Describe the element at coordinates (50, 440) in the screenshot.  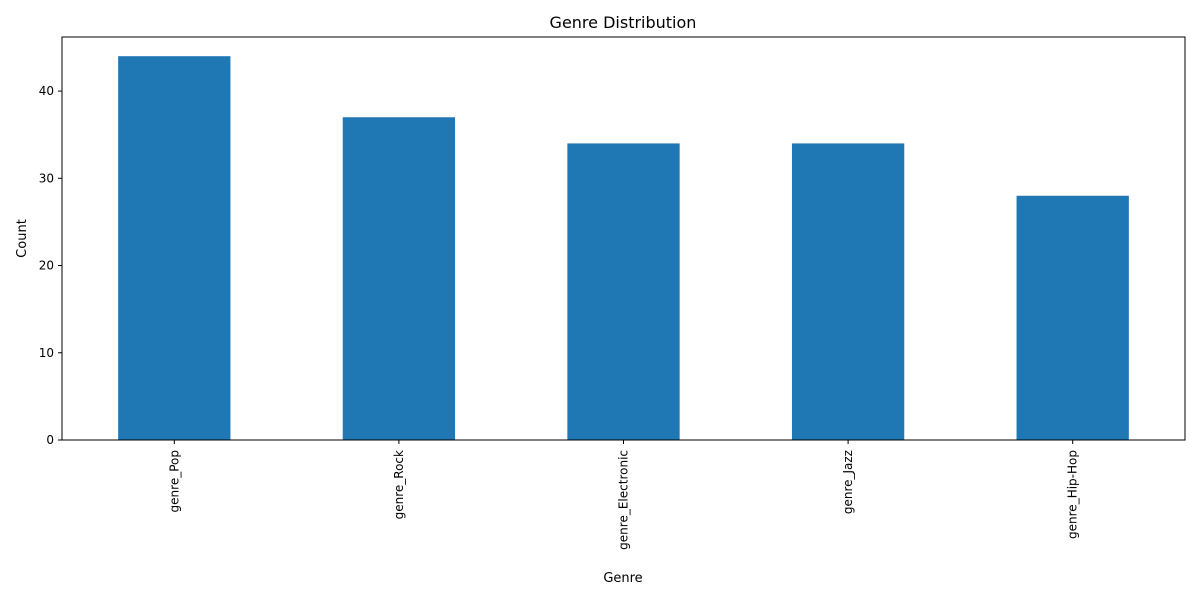
I see `y-tick-label-0: 0` at that location.